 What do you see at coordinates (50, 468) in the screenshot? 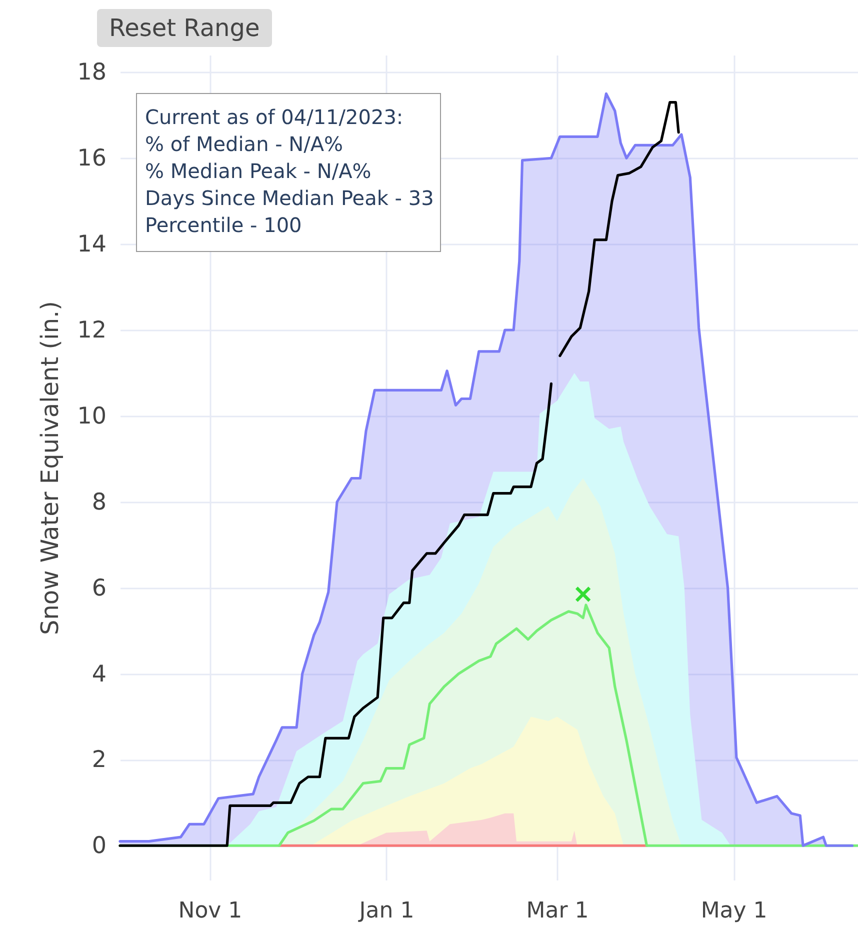
I see `y-axis-title: Snow Water Equivalent (in.)` at bounding box center [50, 468].